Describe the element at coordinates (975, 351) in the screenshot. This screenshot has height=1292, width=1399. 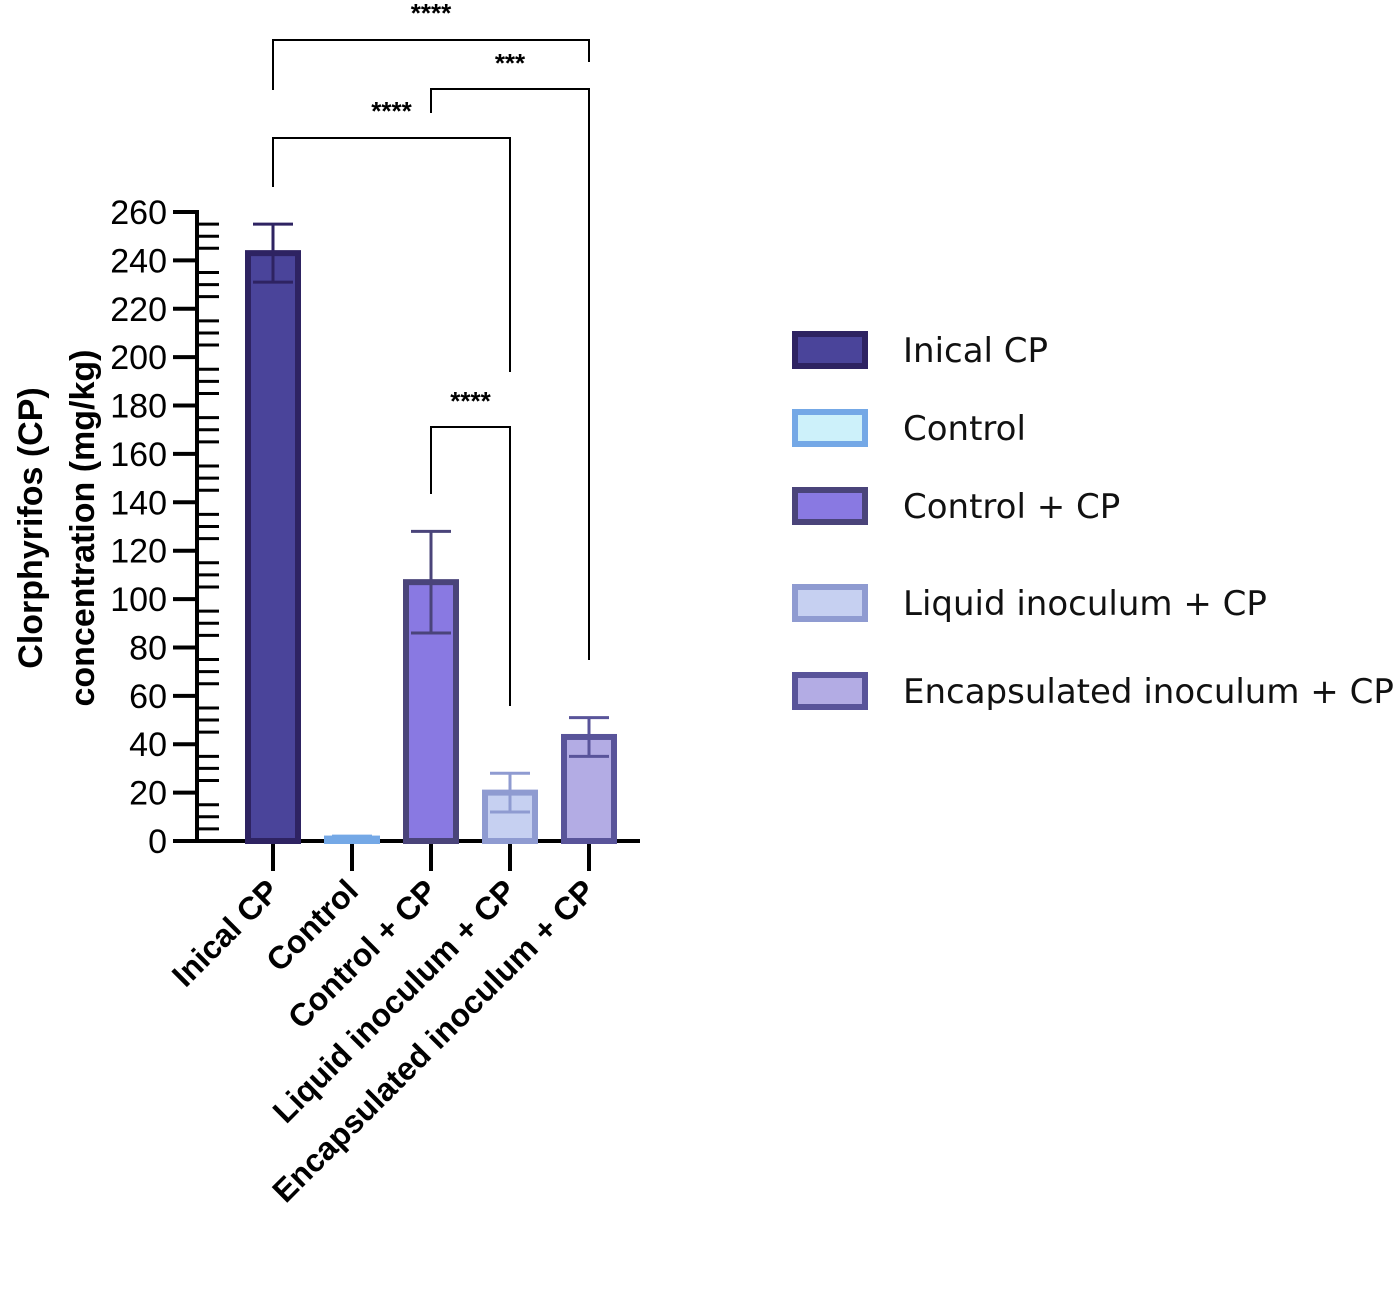
I see `legend-label: Inical CP` at that location.